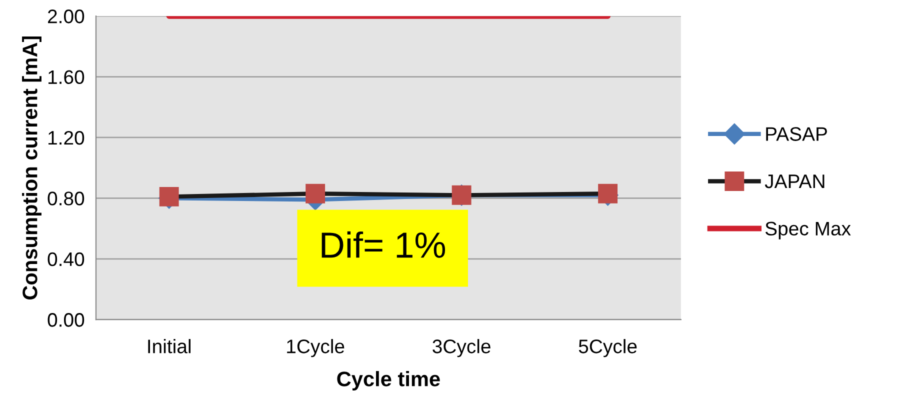 Image resolution: width=914 pixels, height=402 pixels. Describe the element at coordinates (794, 181) in the screenshot. I see `legend-label: JAPAN` at that location.